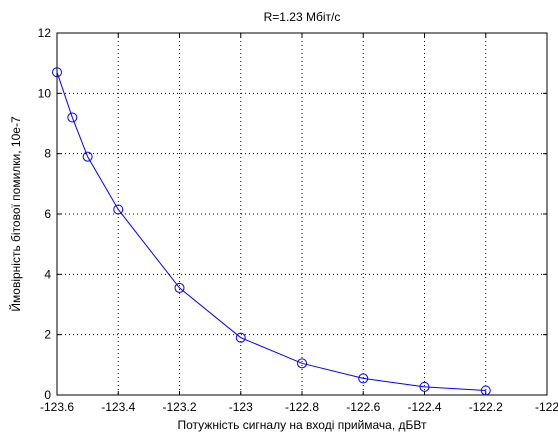 This screenshot has width=558, height=437. I want to click on y-tick-label: 10, so click(45, 93).